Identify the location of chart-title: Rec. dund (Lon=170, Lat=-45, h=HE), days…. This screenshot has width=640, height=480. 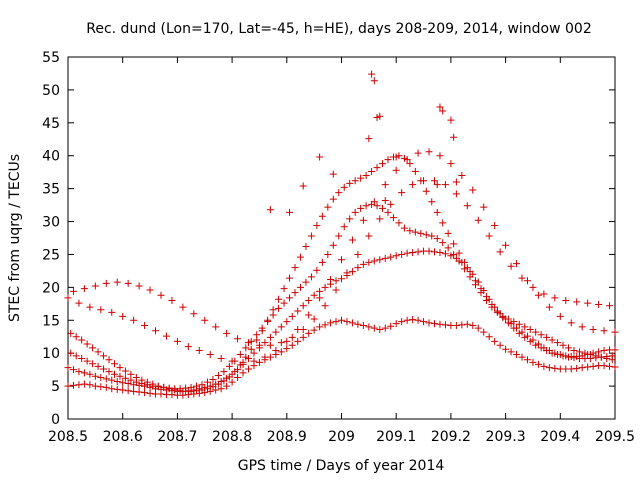
(339, 29).